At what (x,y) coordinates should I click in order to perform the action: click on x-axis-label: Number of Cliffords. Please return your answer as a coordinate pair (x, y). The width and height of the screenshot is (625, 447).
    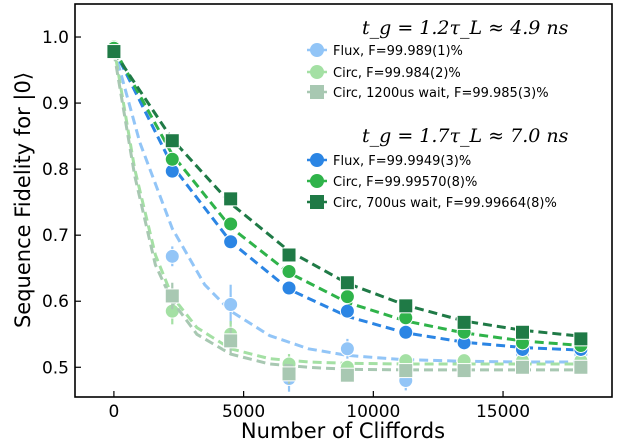
    Looking at the image, I should click on (343, 431).